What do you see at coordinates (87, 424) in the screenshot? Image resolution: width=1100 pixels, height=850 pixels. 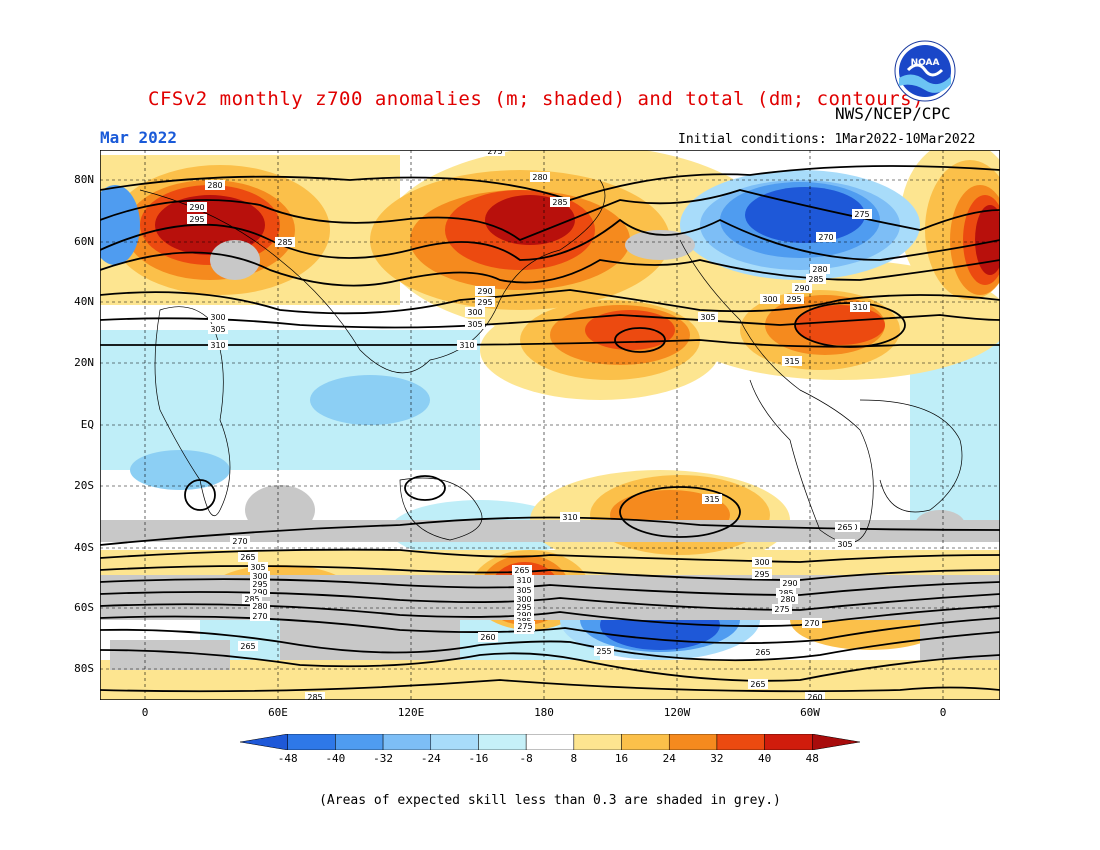 I see `y-axis-label: EQ` at bounding box center [87, 424].